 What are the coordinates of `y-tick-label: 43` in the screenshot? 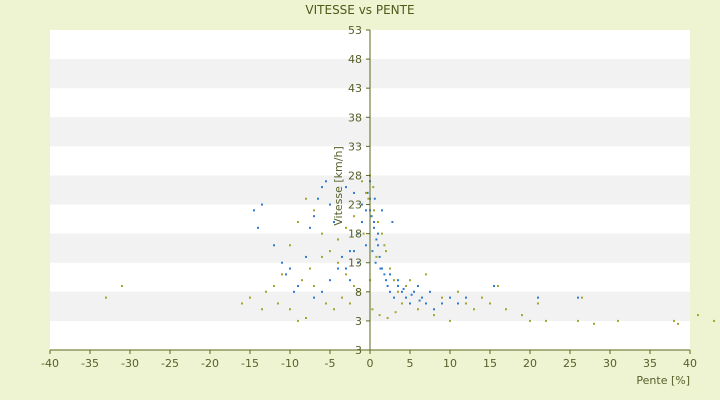 It's located at (355, 88).